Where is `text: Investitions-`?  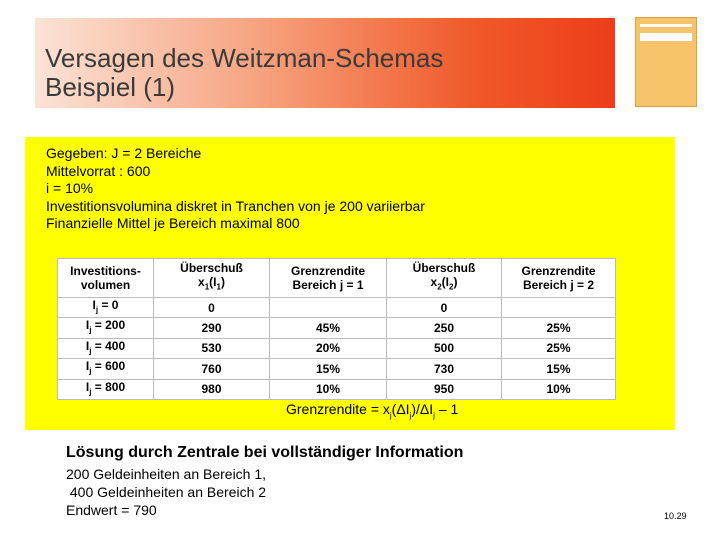
text: Investitions- is located at coordinates (105, 271).